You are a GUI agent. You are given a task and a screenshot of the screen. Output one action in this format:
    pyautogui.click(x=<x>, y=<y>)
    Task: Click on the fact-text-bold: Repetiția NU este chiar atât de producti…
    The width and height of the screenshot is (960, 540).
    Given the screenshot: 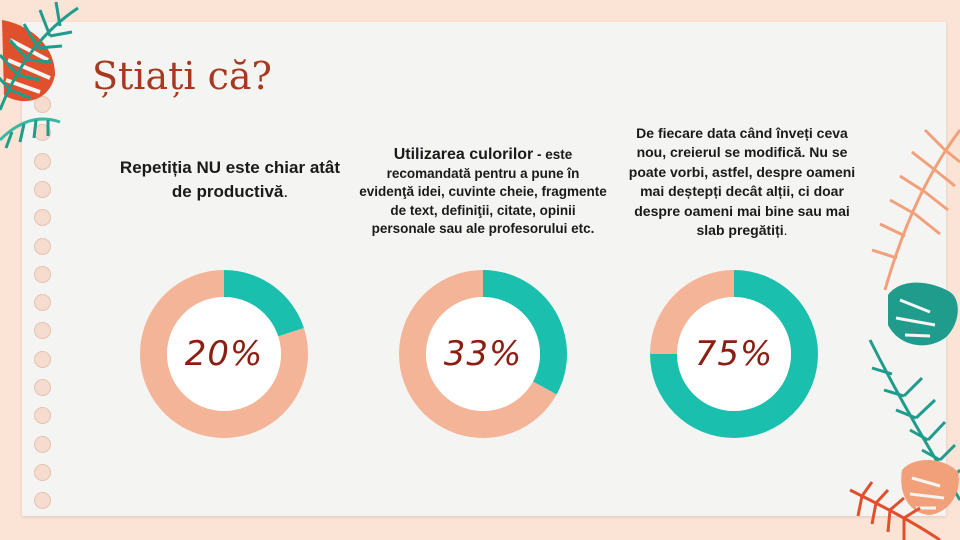 What is the action you would take?
    pyautogui.click(x=230, y=179)
    